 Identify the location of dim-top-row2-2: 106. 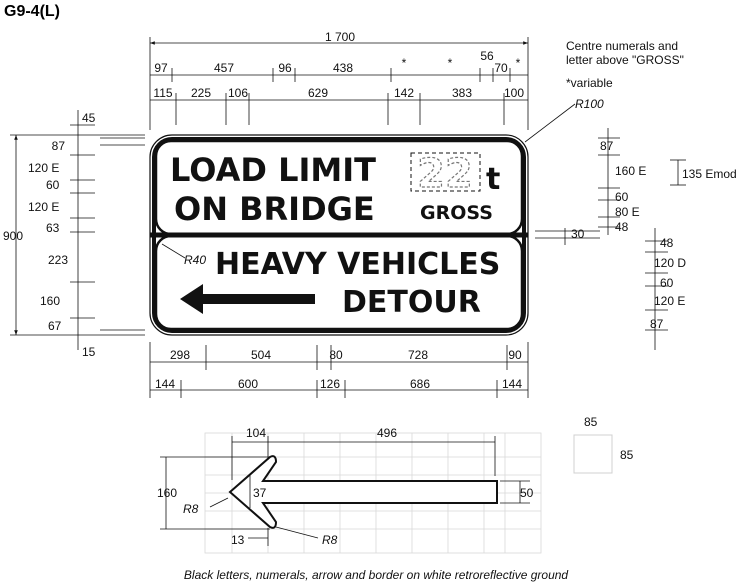
(238, 93).